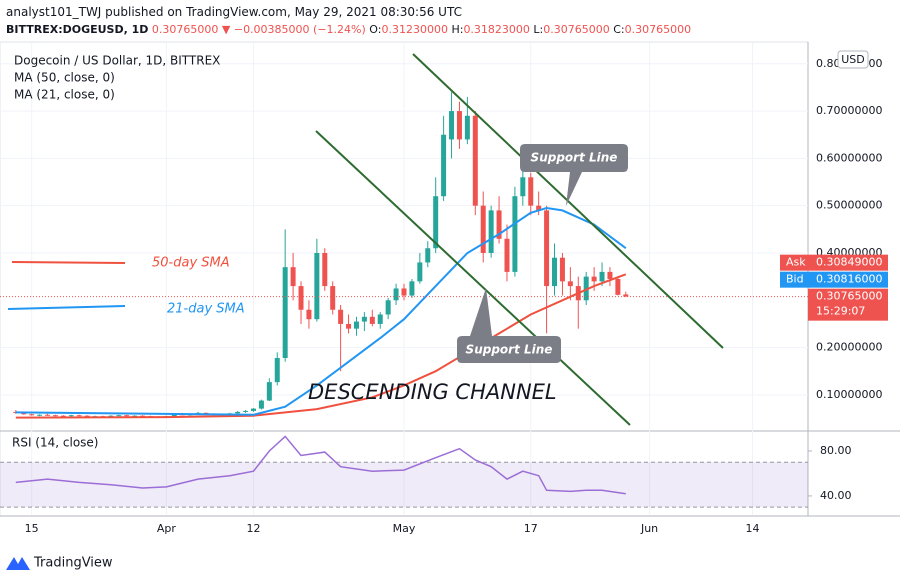 The width and height of the screenshot is (900, 580). Describe the element at coordinates (414, 29) in the screenshot. I see `ohlc-value: 0.31230000` at that location.